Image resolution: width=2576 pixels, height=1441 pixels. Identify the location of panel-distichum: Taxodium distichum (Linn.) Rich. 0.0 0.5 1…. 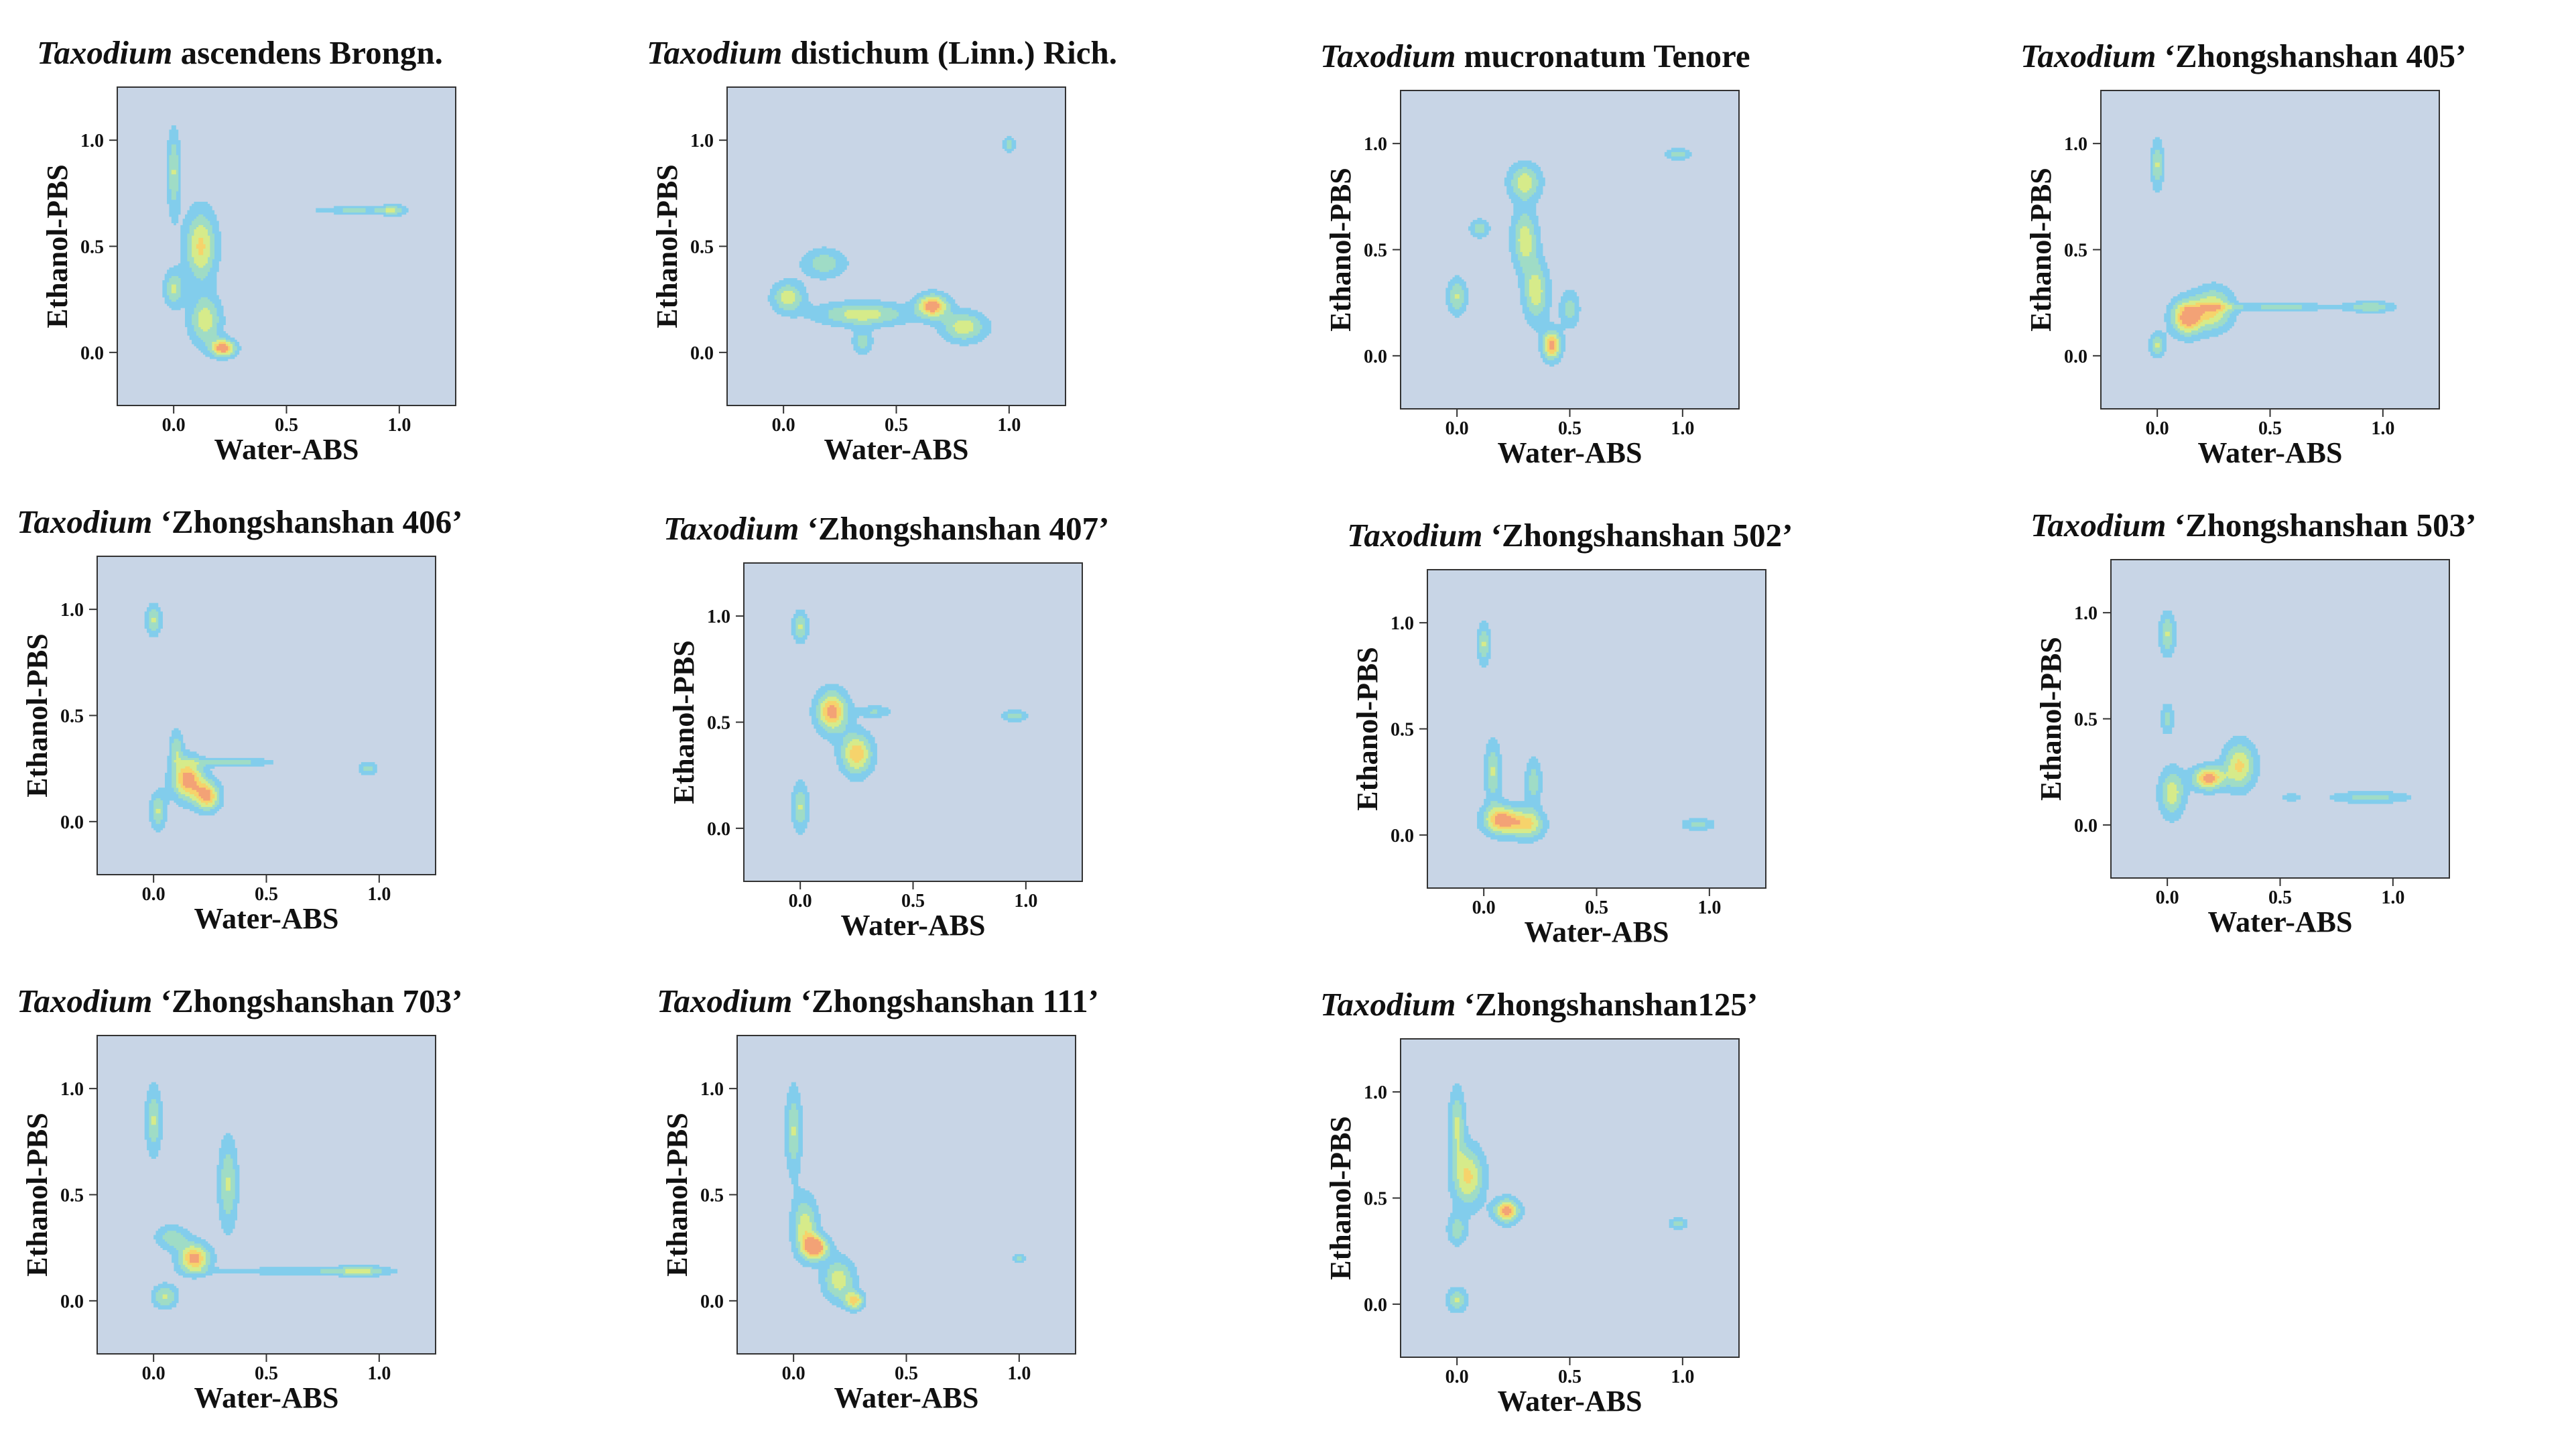
(958, 261).